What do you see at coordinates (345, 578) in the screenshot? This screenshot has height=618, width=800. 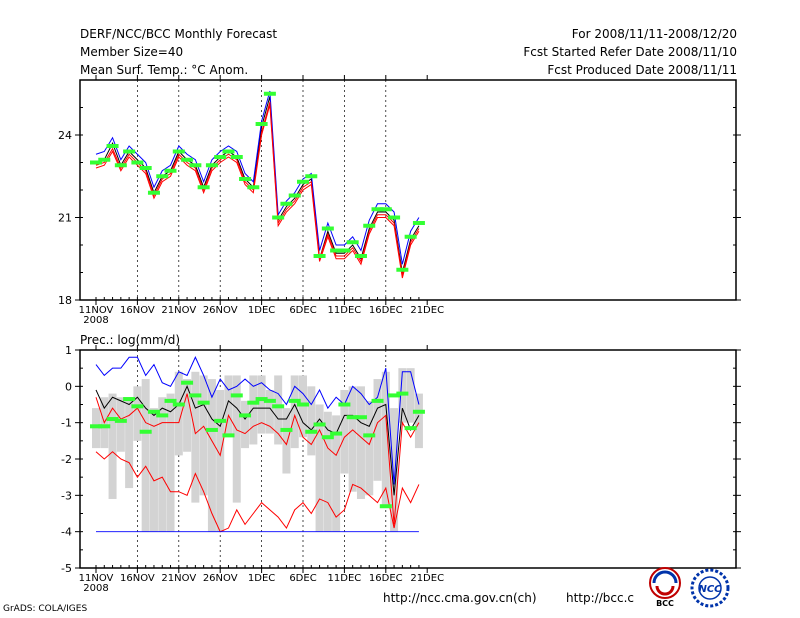 I see `prec-xtick-label: 11DEC` at bounding box center [345, 578].